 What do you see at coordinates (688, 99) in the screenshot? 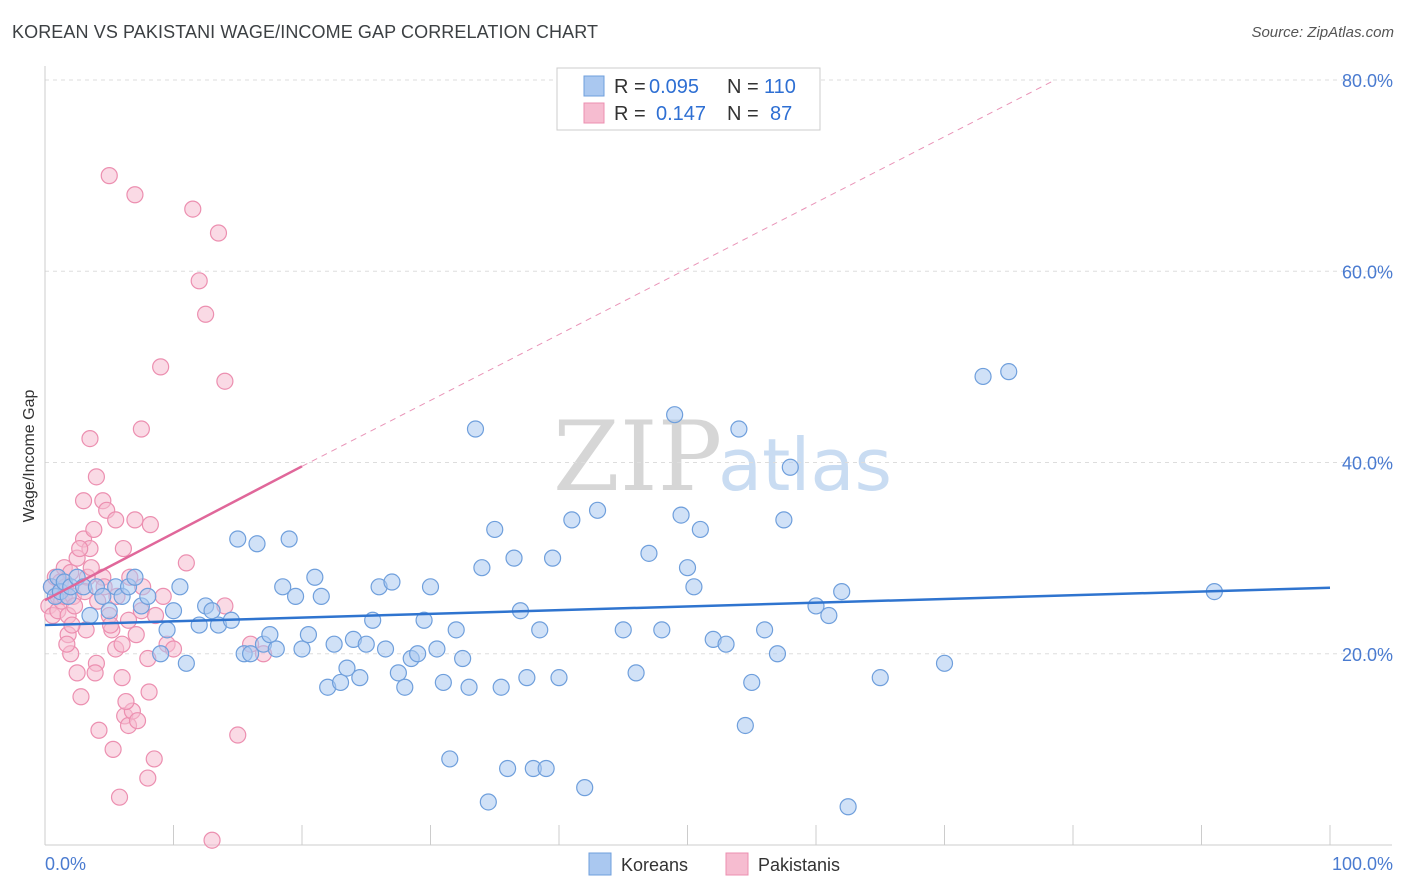
I see `legend-box: R = 0.095 N = 110 R = 0.147 N = 87` at bounding box center [688, 99].